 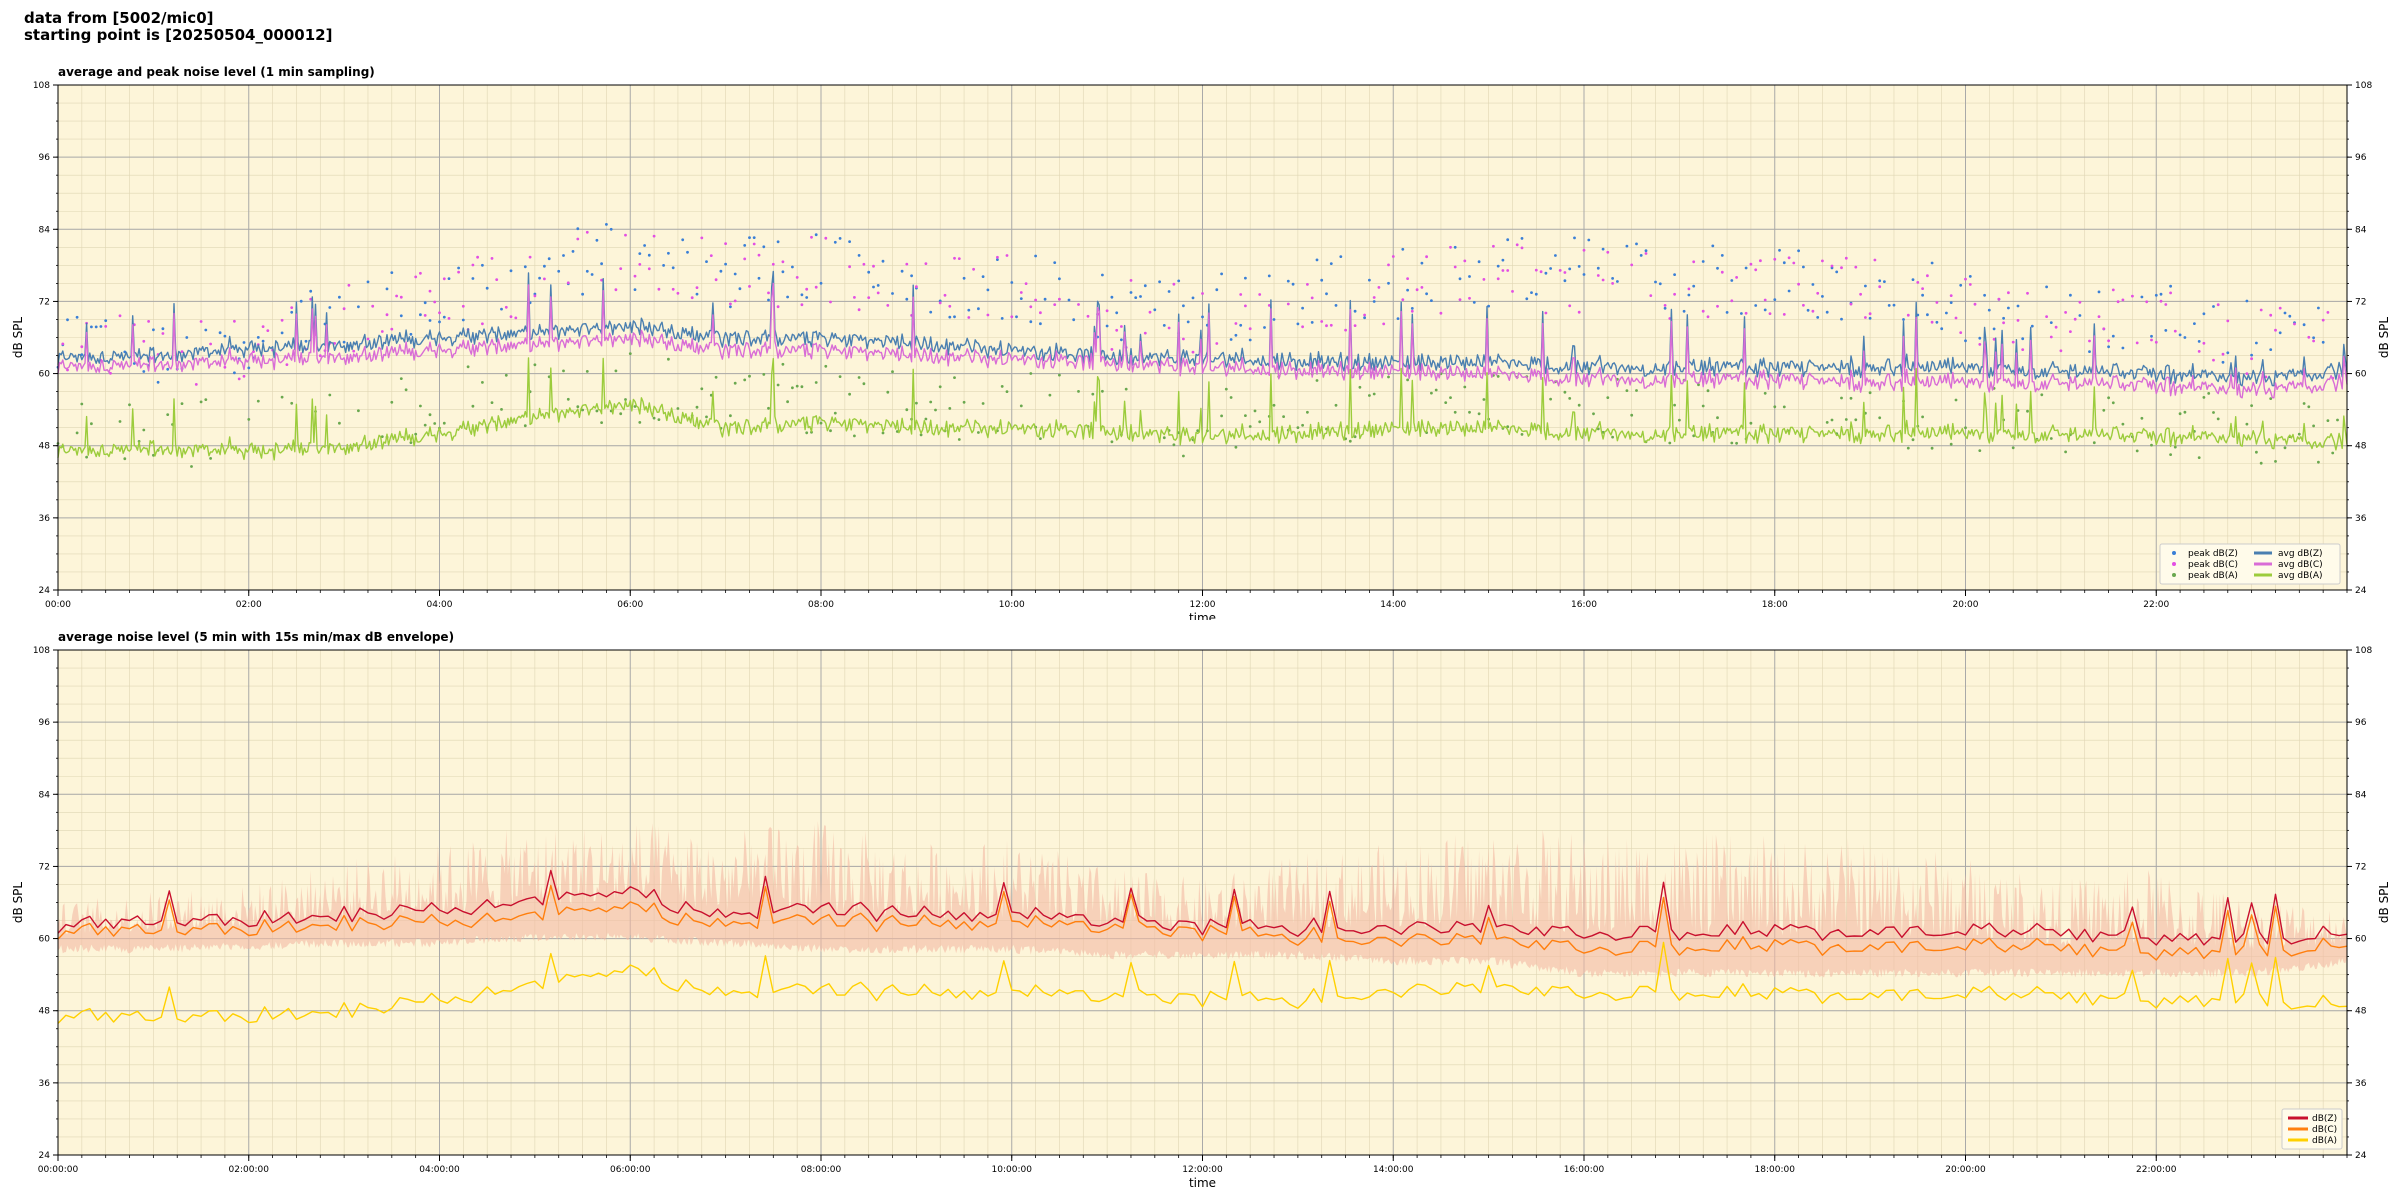 What do you see at coordinates (2361, 375) in the screenshot?
I see `y-tick-label: 60` at bounding box center [2361, 375].